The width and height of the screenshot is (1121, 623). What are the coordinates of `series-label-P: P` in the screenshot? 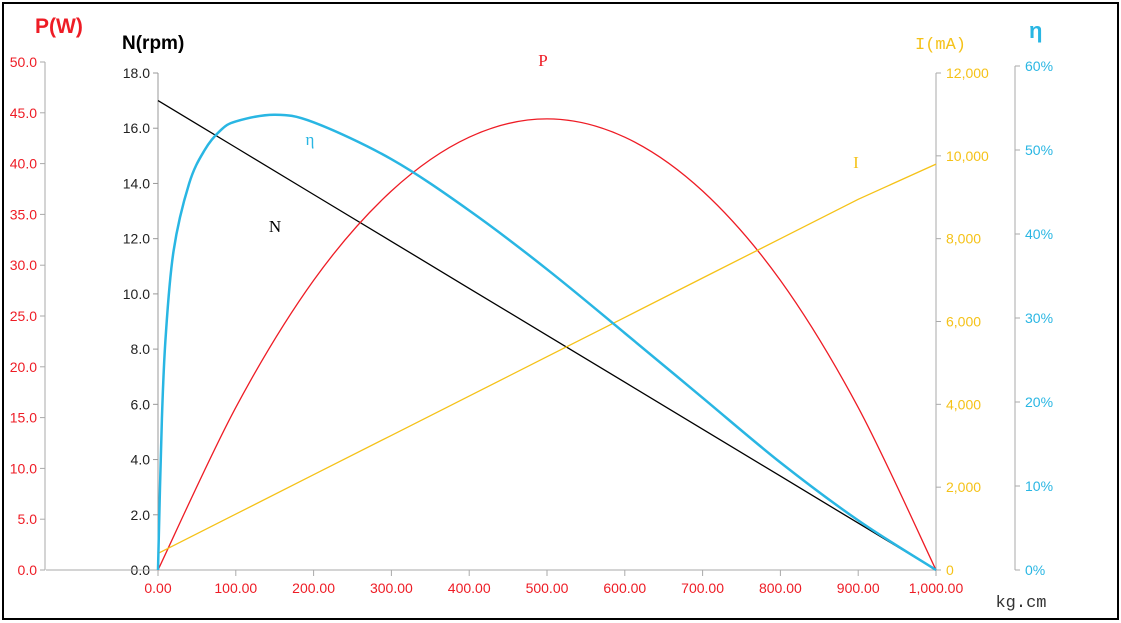 It's located at (542, 60).